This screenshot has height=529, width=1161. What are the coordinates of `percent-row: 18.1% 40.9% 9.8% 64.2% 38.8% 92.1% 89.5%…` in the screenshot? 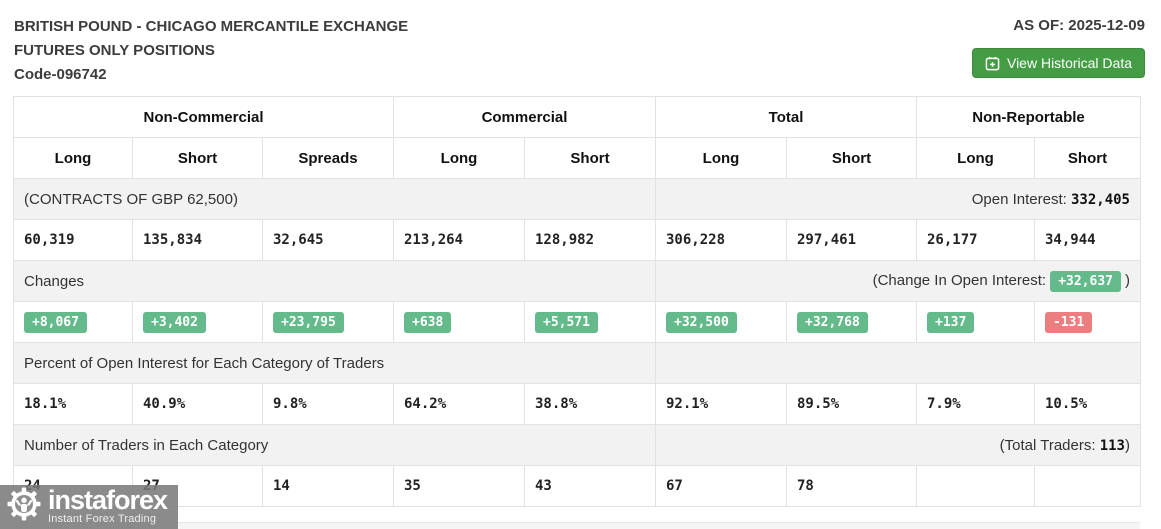 It's located at (577, 404).